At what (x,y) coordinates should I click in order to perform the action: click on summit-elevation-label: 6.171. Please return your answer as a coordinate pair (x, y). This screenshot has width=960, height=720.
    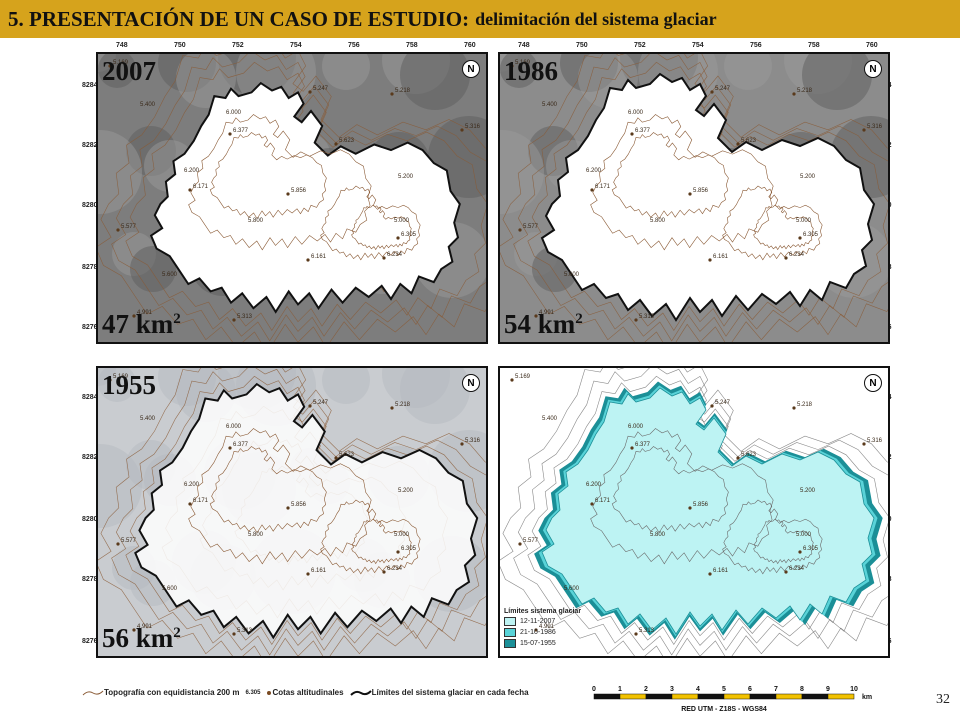
    Looking at the image, I should click on (603, 187).